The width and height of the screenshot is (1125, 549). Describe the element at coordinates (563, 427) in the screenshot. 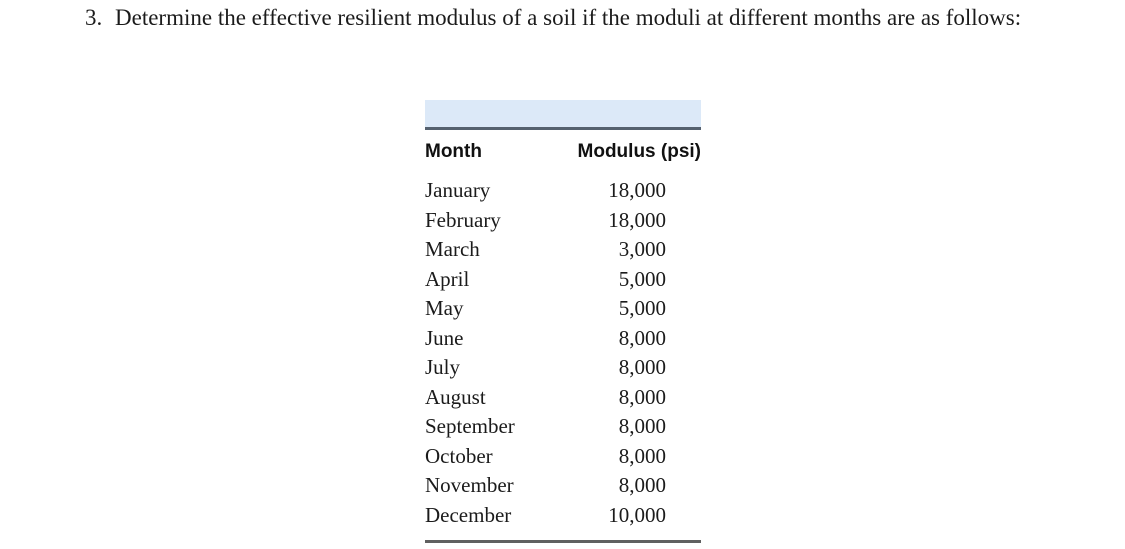

I see `table-row: September 8,000` at that location.